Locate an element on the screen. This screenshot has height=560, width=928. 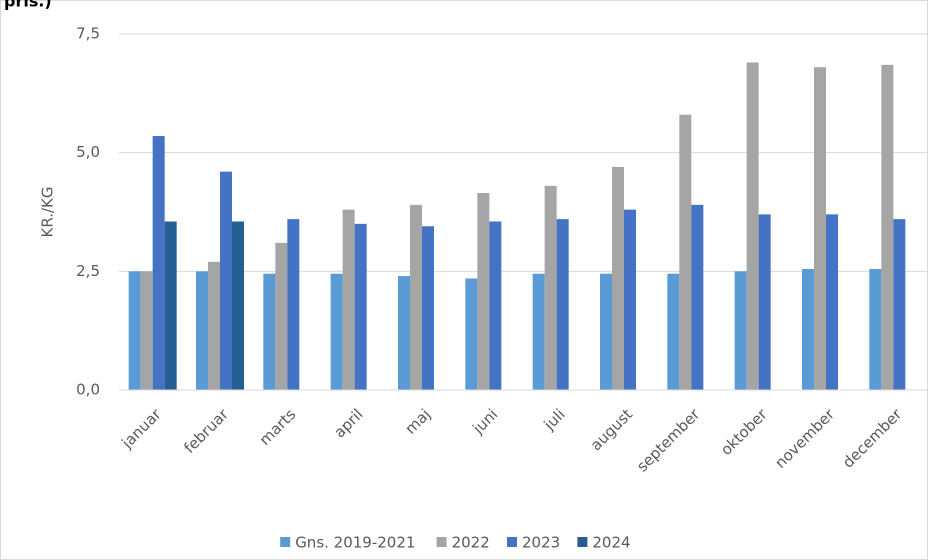
y-tick-label: 5,0 is located at coordinates (88, 152).